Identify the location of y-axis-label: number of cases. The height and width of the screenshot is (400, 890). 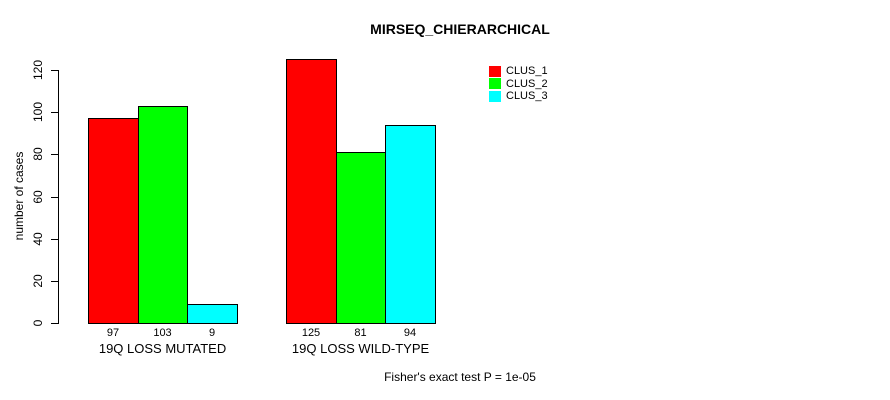
(19, 196).